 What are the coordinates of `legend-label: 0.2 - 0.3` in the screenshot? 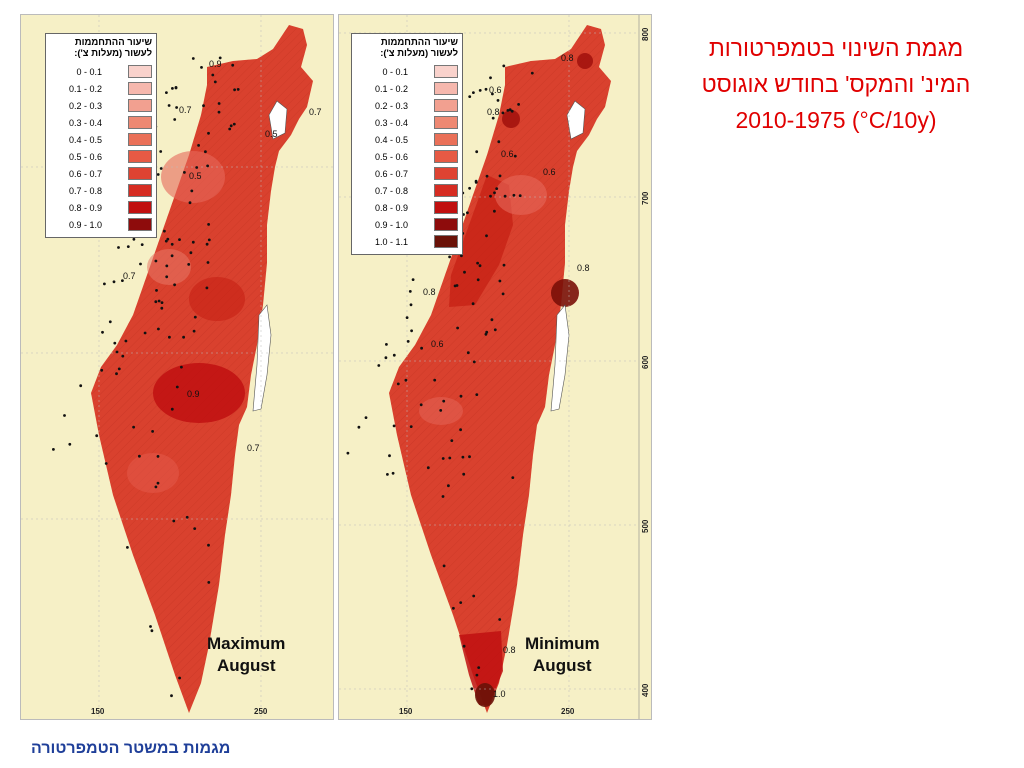 It's located at (85, 105).